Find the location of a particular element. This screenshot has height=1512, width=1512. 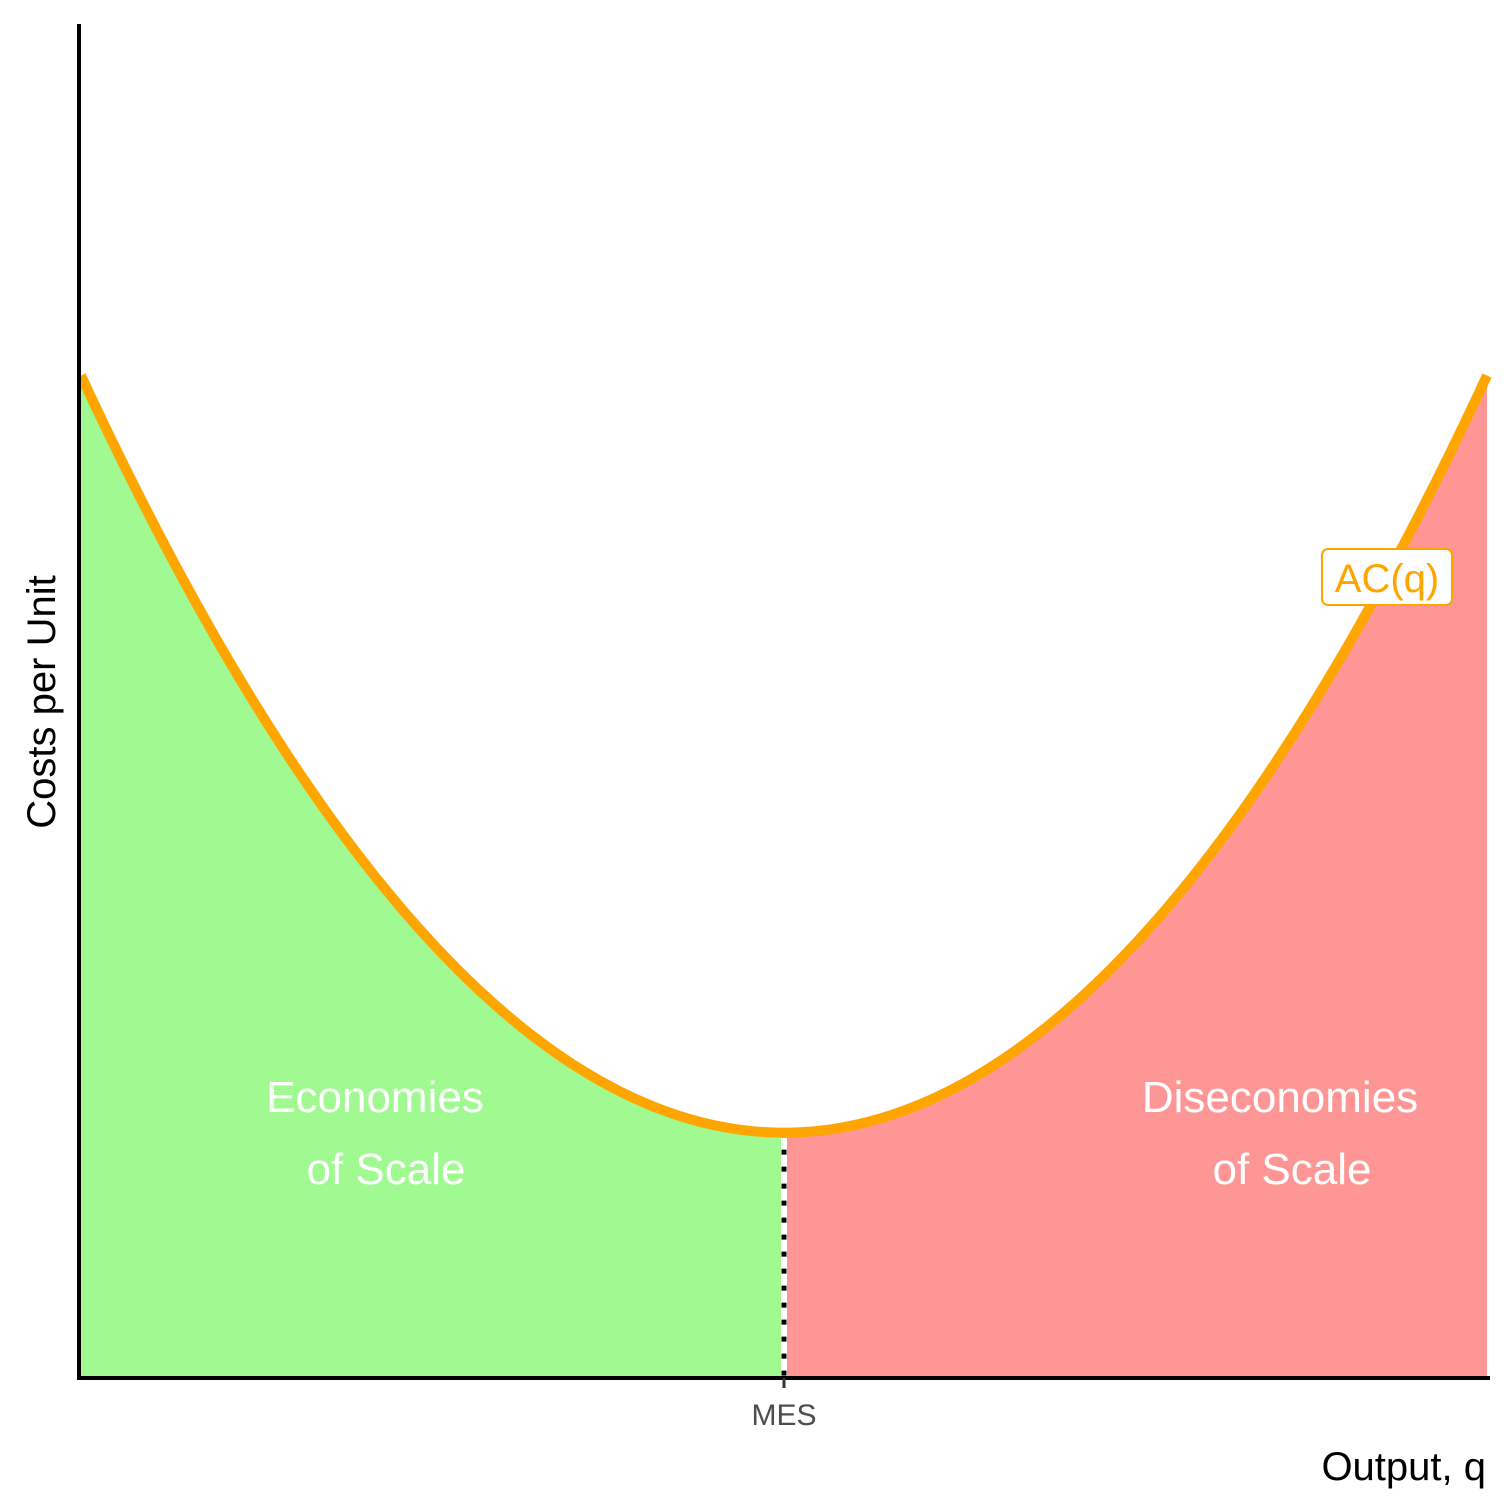

economies-label-line-2: of Scale is located at coordinates (386, 1169).